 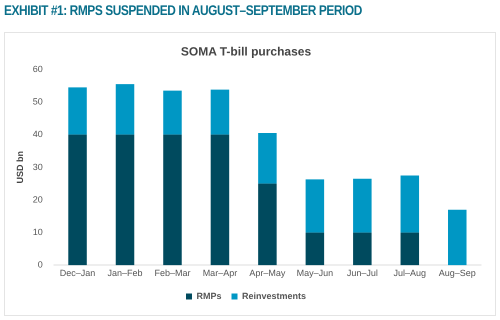 I want to click on x-tick-label: Jun–Jul, so click(x=362, y=273).